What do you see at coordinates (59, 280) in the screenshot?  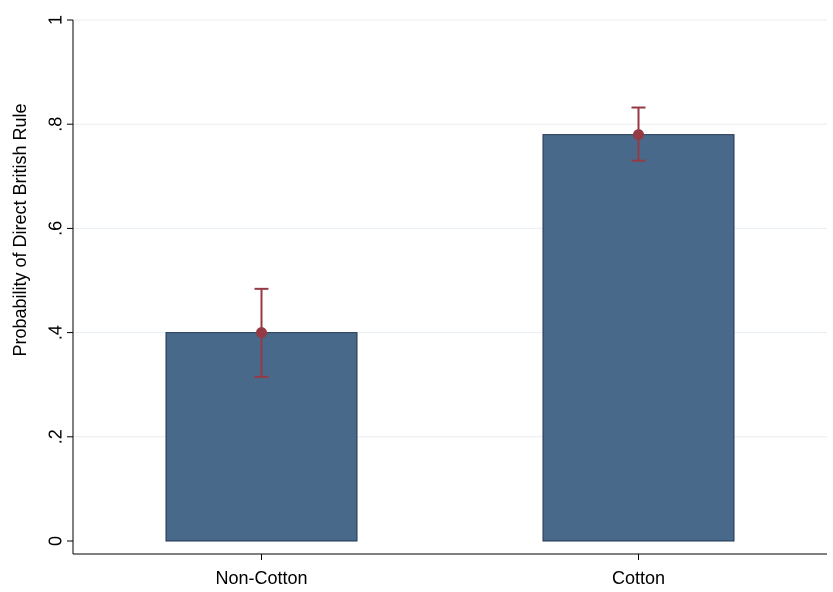 I see `y-ticks: 0 .2 .4 .6 .8 1` at bounding box center [59, 280].